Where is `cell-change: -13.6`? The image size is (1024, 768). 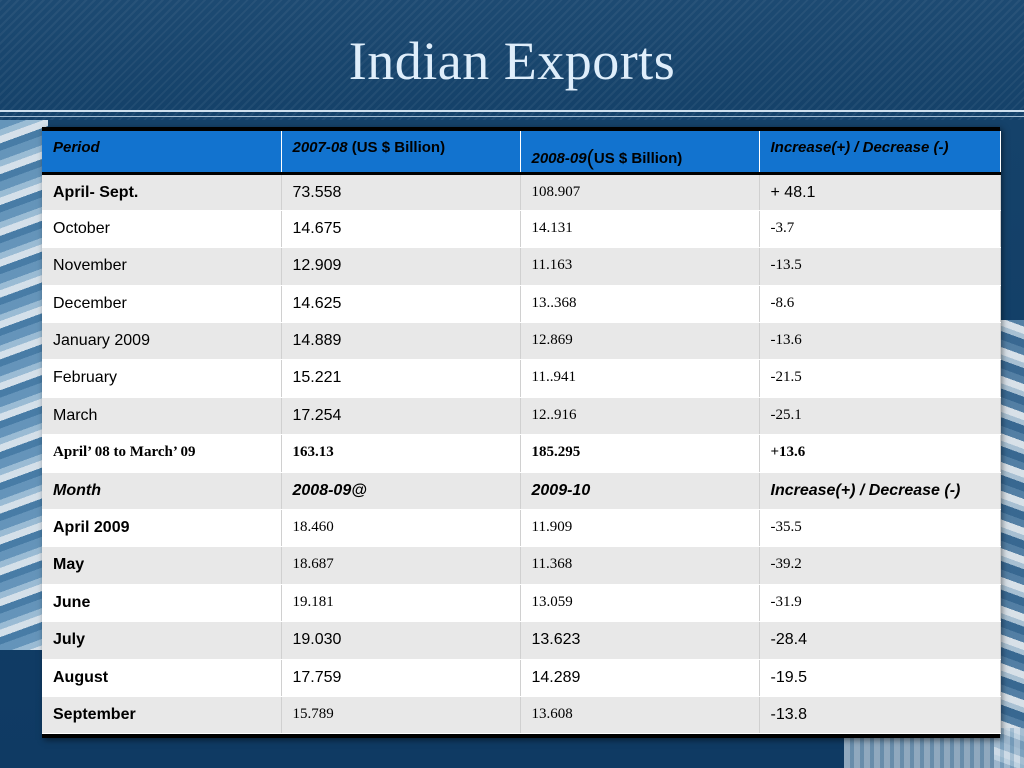 cell-change: -13.6 is located at coordinates (880, 341).